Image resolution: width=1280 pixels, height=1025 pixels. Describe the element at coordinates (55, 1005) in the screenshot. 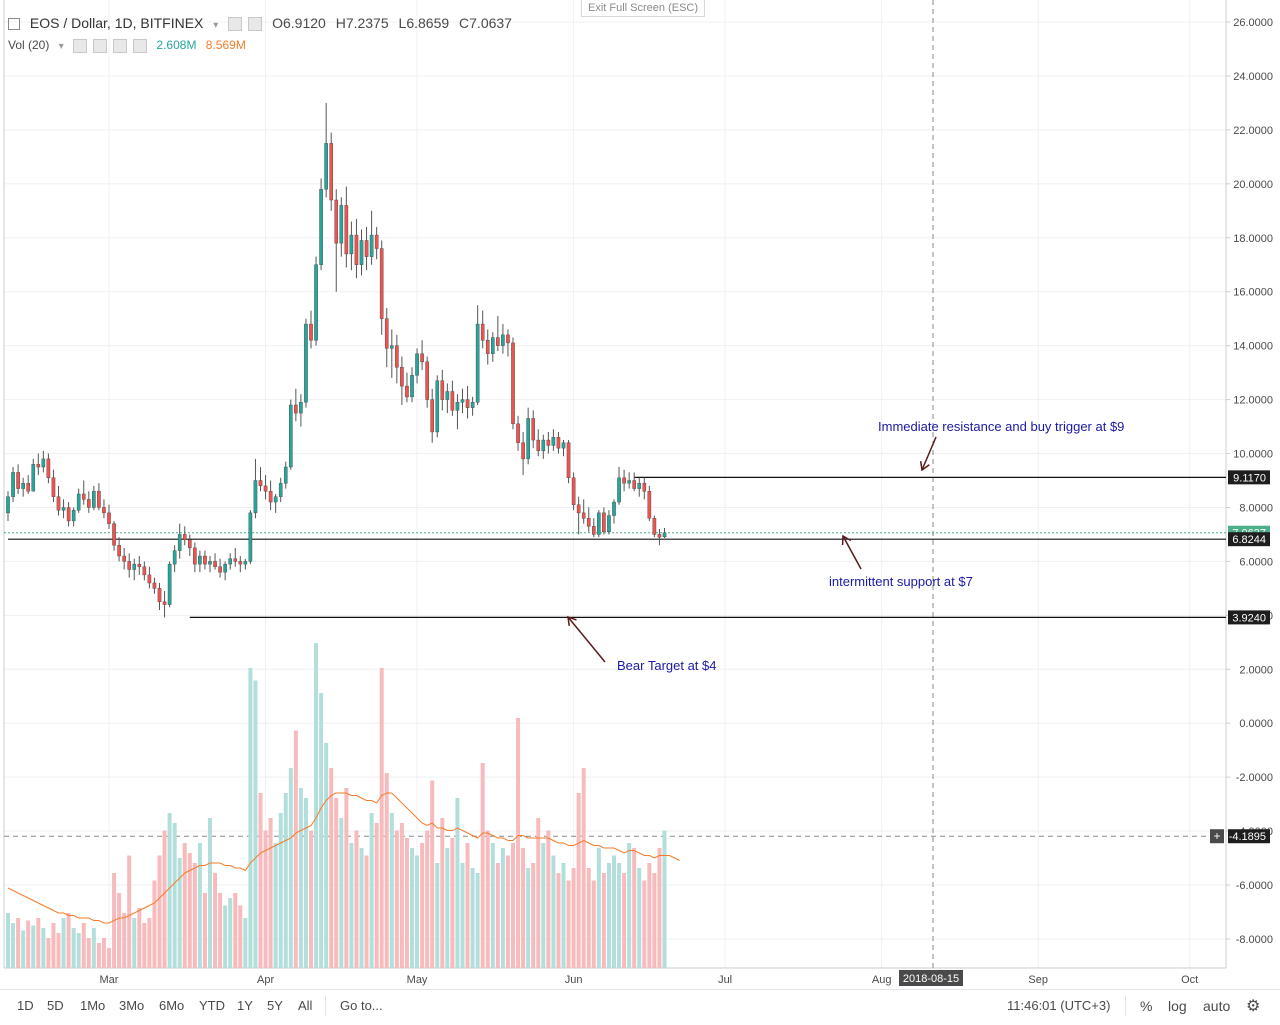

I see `range-5d-button: 5D` at that location.